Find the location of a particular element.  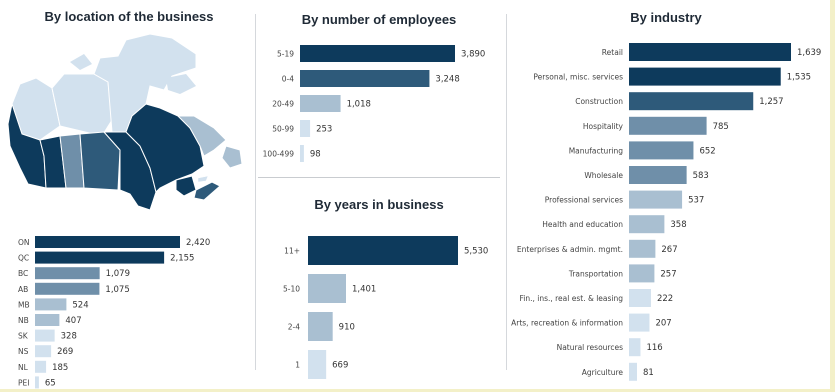

value-label-pei: 65 is located at coordinates (50, 383).